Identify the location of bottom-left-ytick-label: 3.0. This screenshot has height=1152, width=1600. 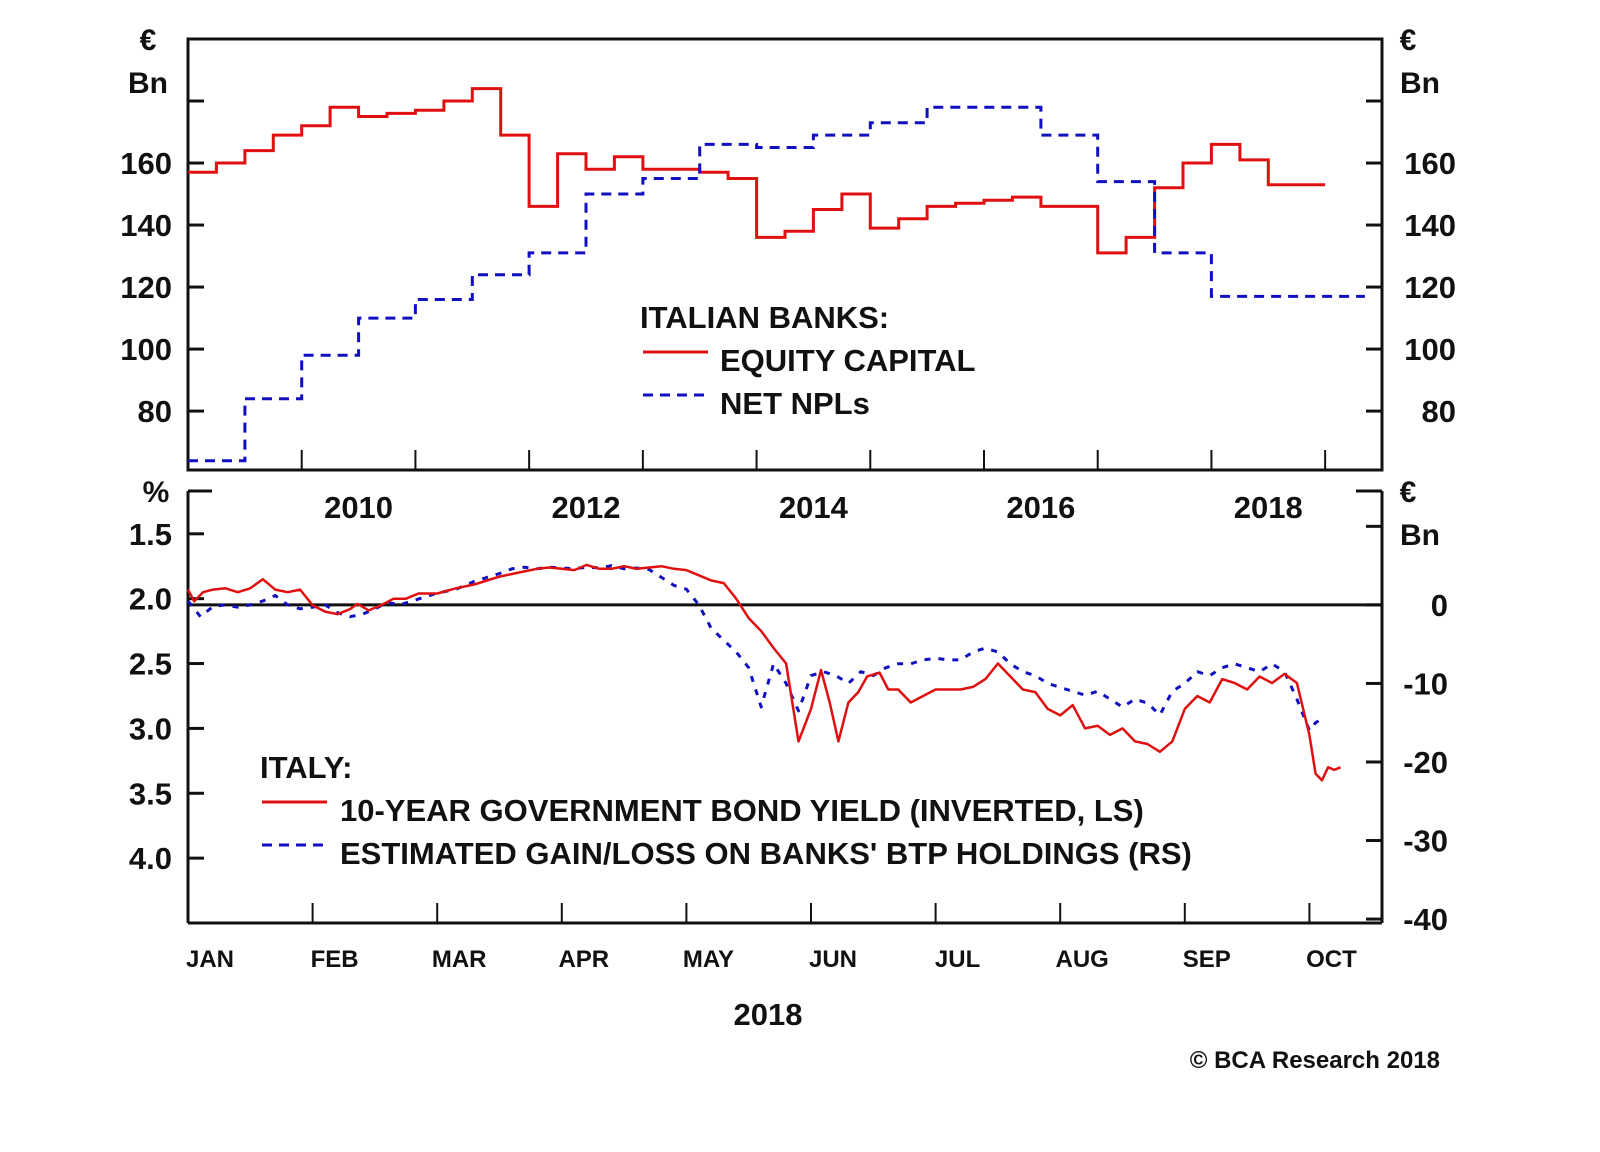
(150, 728).